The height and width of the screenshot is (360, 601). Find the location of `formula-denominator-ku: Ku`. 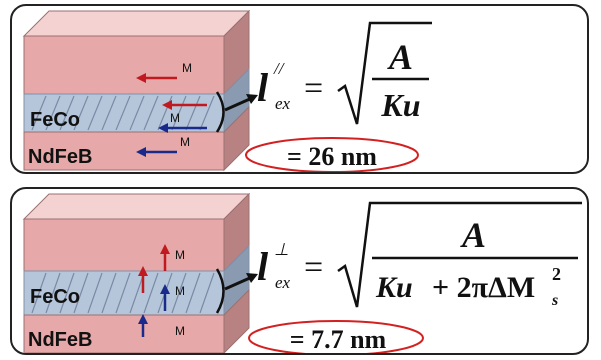

formula-denominator-ku: Ku is located at coordinates (394, 287).